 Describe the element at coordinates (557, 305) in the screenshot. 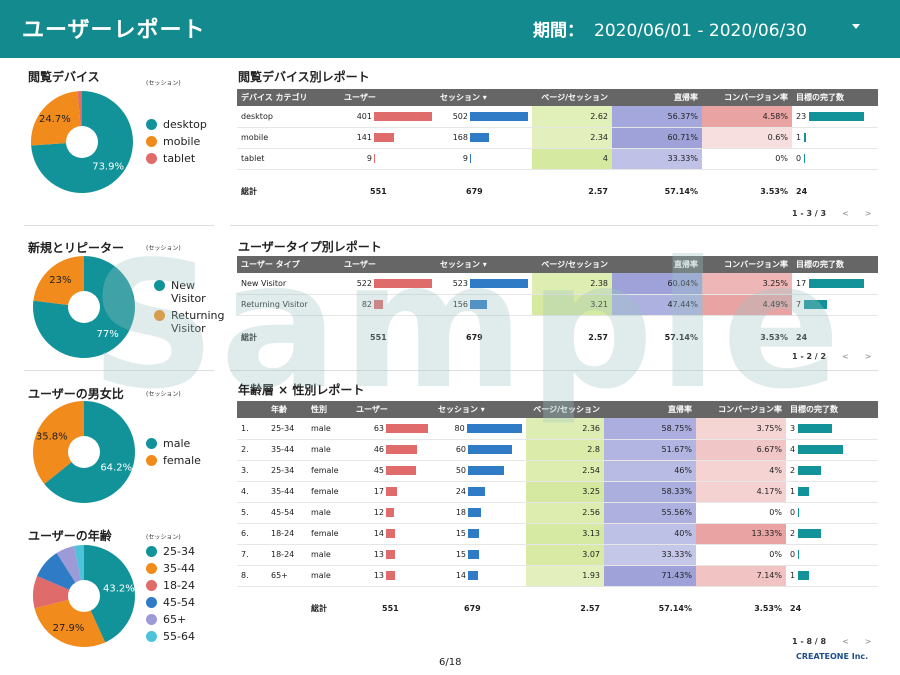

I see `table-row: Returning Visitor 82 156 3.21 47.44% 4.49% 7` at that location.